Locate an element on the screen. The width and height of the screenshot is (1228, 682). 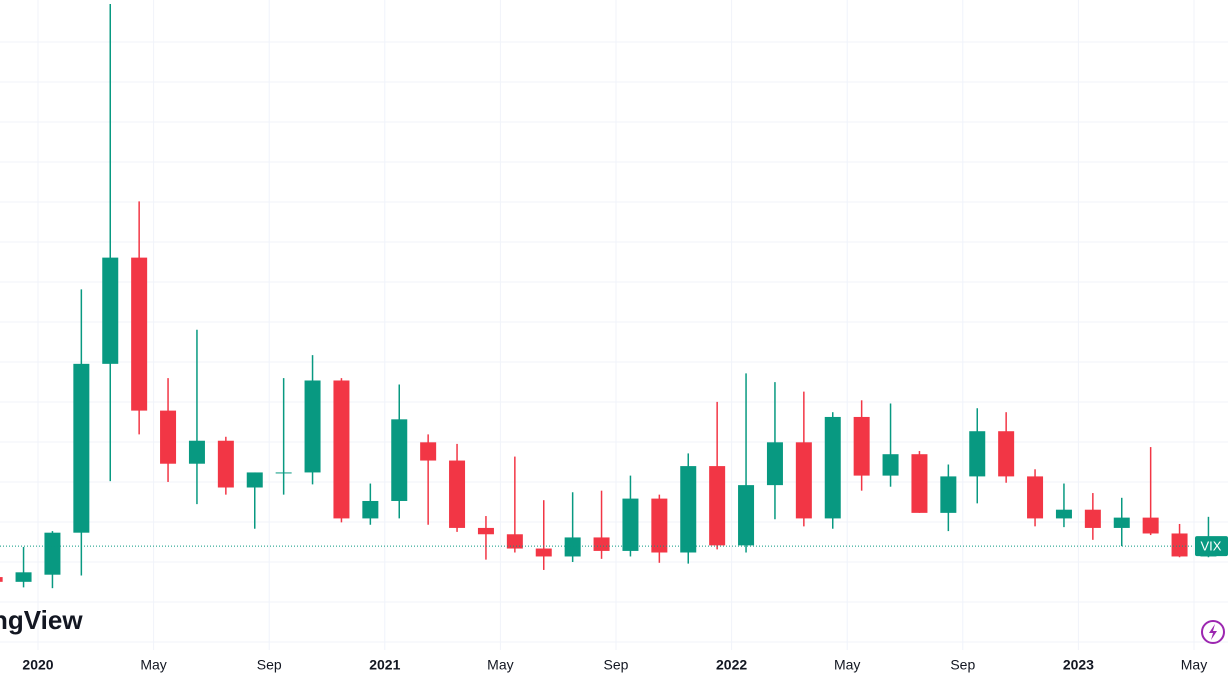
logo-bolt is located at coordinates (1213, 632).